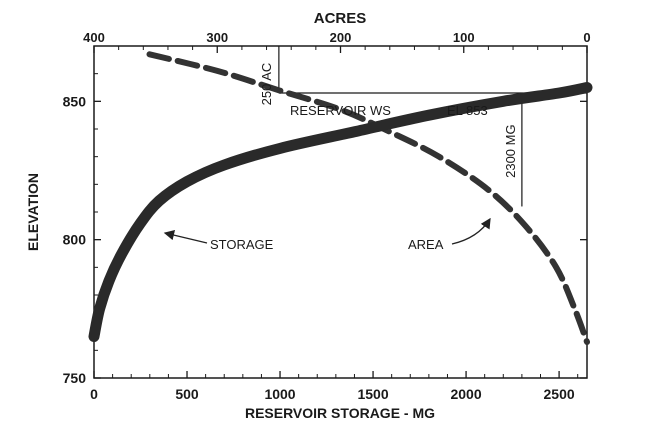 Image resolution: width=656 pixels, height=432 pixels. What do you see at coordinates (279, 394) in the screenshot?
I see `x-tick-label: 1000` at bounding box center [279, 394].